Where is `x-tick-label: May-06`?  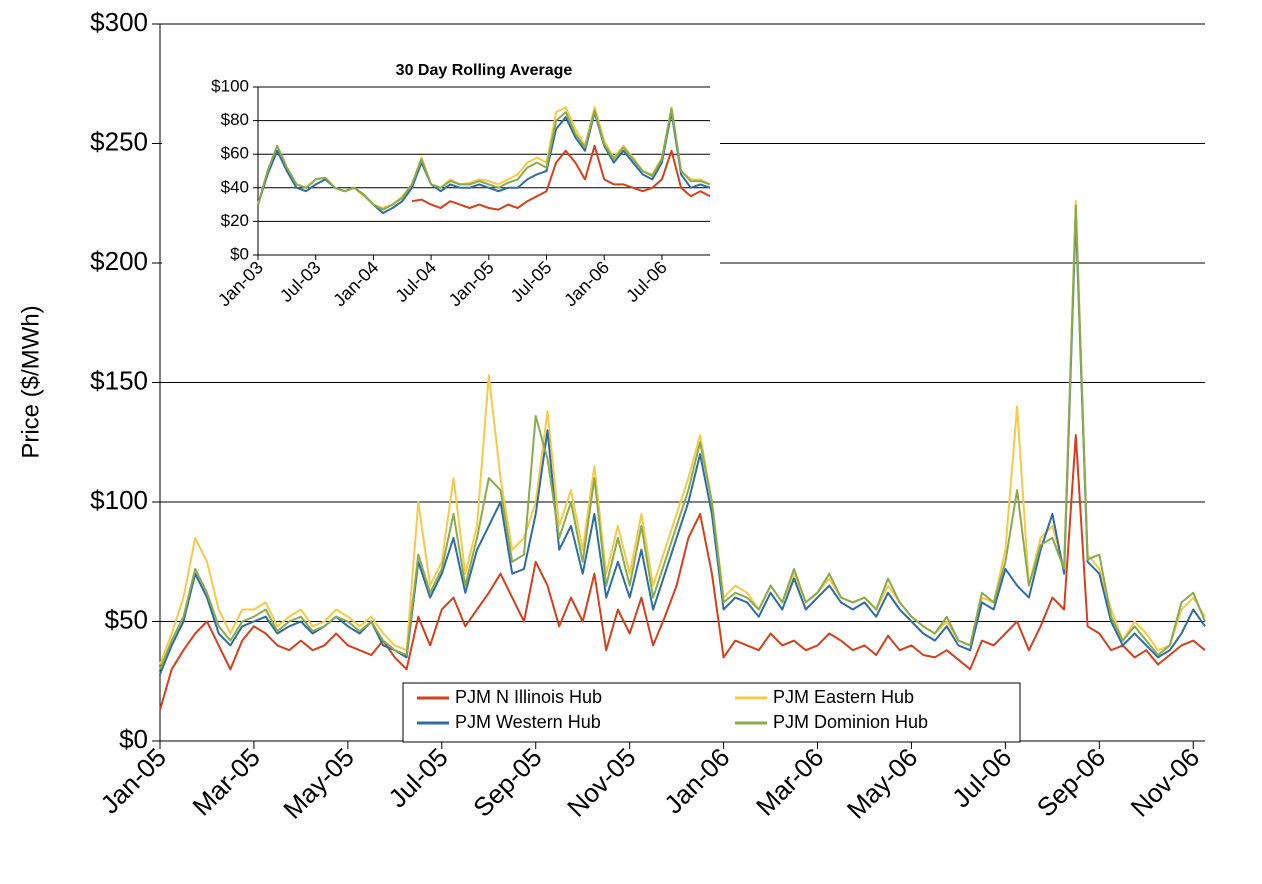
x-tick-label: May-06 is located at coordinates (882, 783).